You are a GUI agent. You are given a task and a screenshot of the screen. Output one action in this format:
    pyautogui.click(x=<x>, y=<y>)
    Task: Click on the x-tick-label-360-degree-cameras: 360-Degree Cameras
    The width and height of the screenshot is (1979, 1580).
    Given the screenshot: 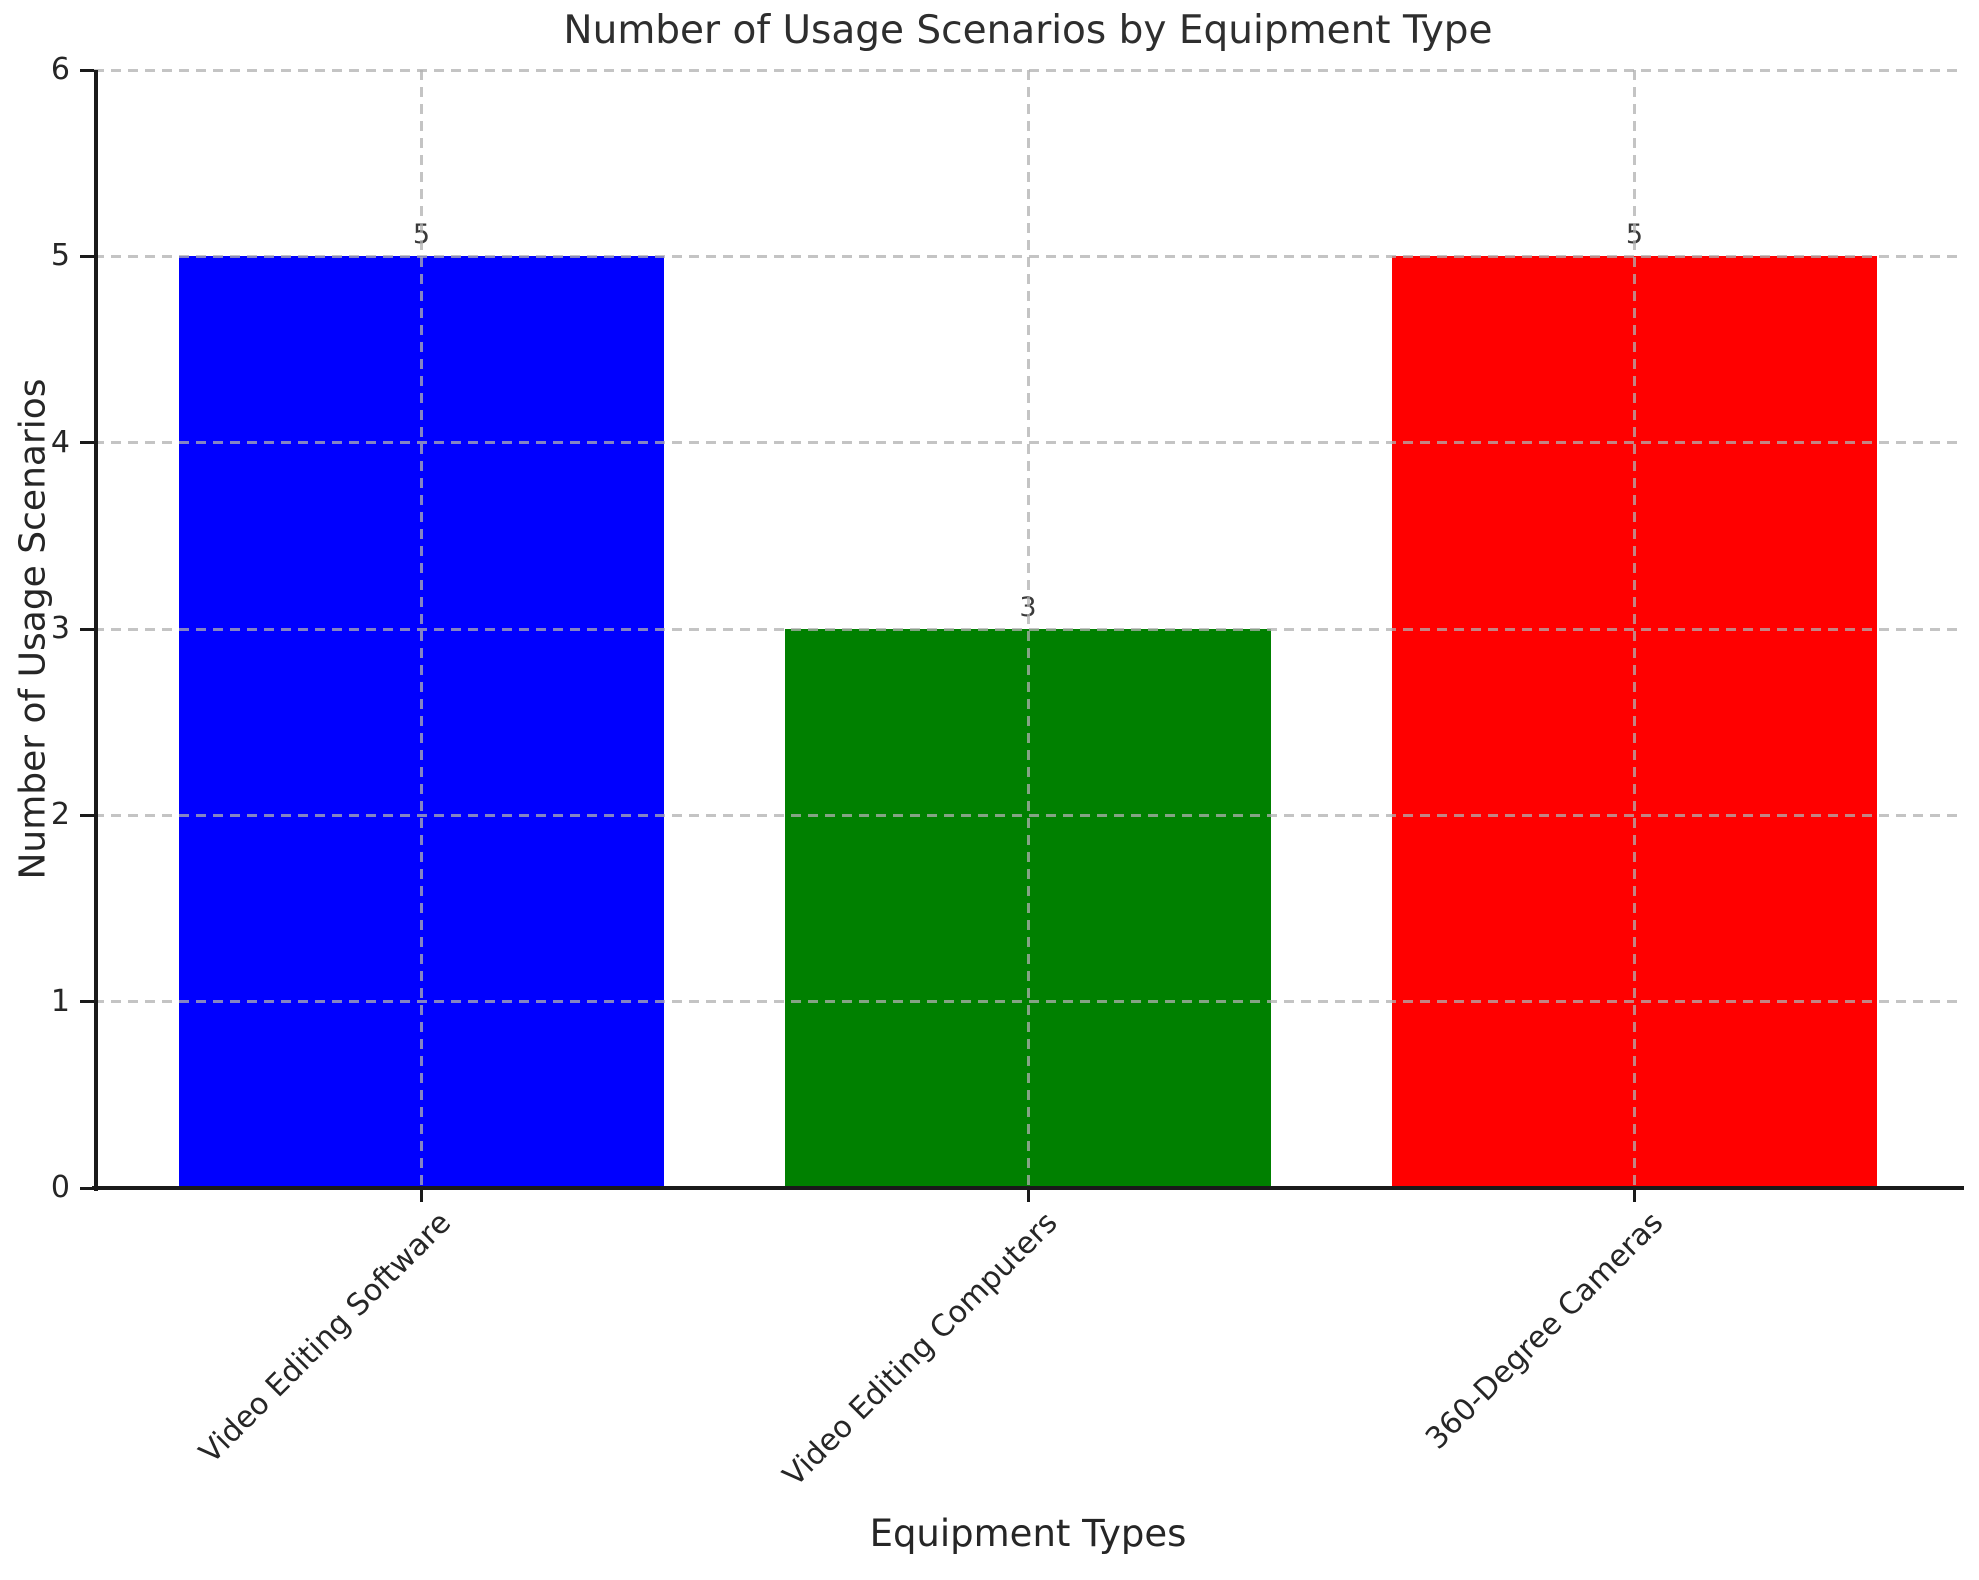 What is the action you would take?
    pyautogui.click(x=1545, y=1331)
    